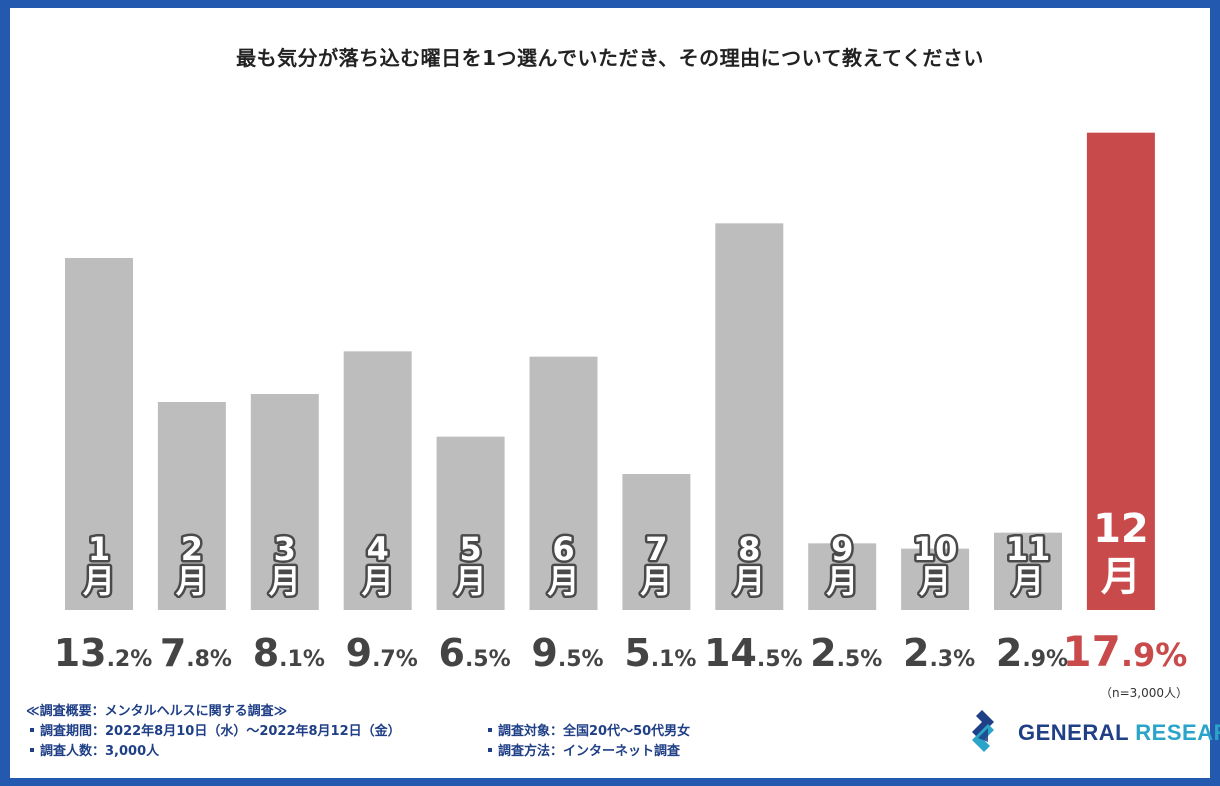  I want to click on month-number-label: 7, so click(656, 549).